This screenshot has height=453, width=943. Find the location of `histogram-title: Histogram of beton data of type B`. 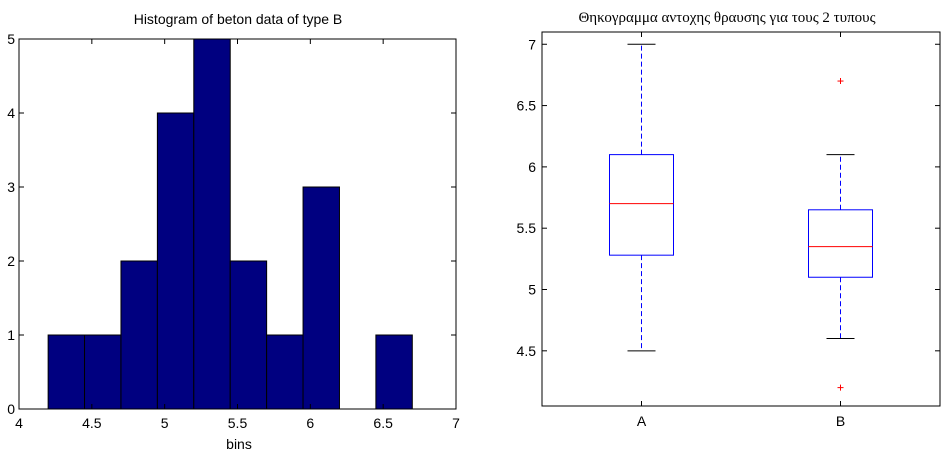

histogram-title: Histogram of beton data of type B is located at coordinates (238, 19).